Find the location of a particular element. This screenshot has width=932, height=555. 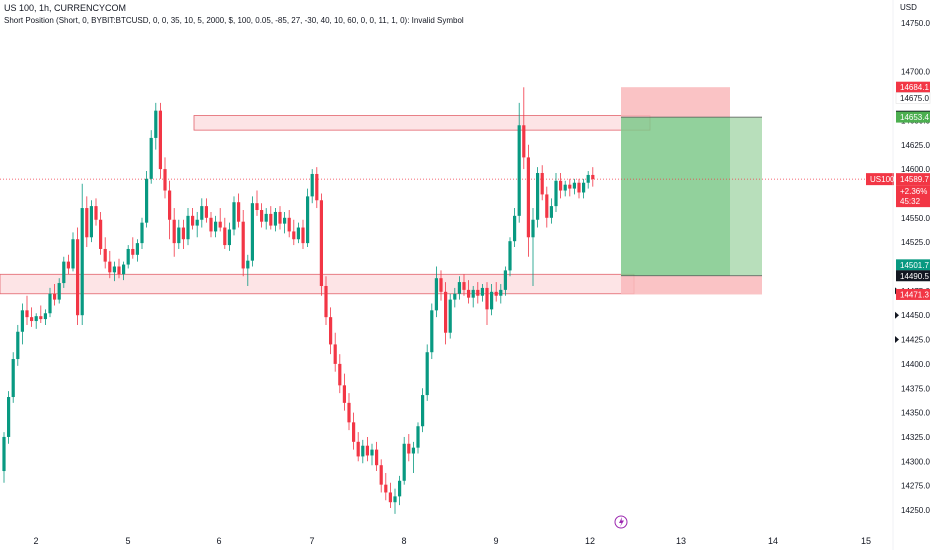

position-profit-extension is located at coordinates (746, 196).